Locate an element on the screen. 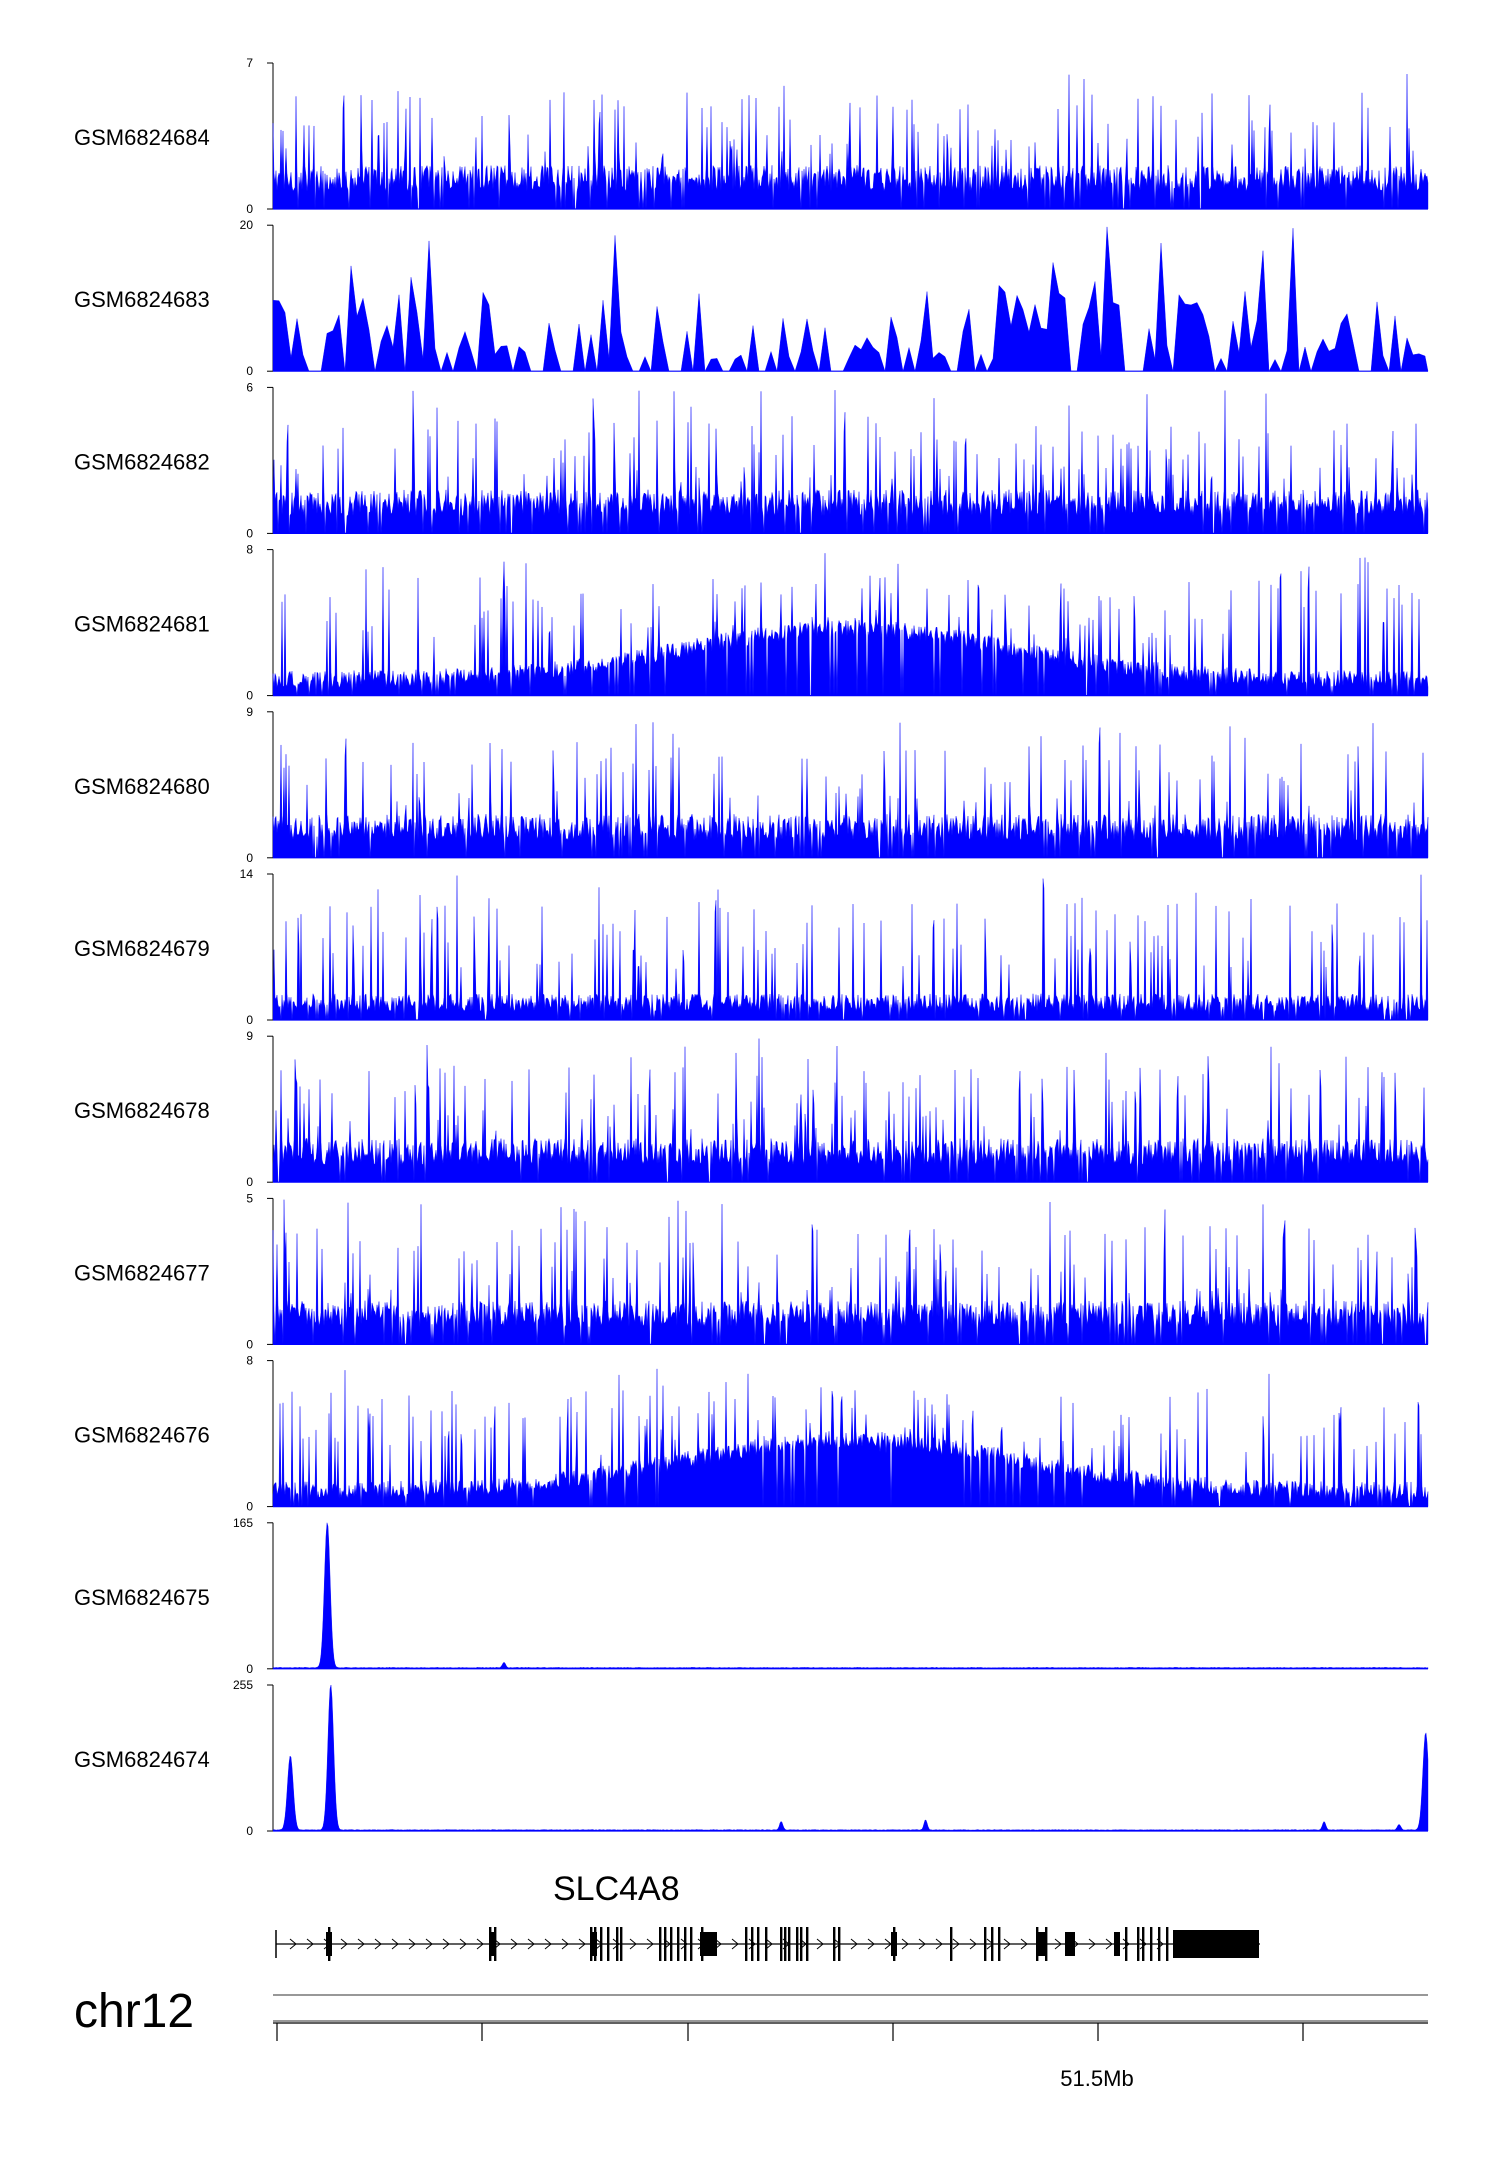 This screenshot has height=2170, width=1500. track-GSM6824682: GSM6824682 6 0 is located at coordinates (751, 460).